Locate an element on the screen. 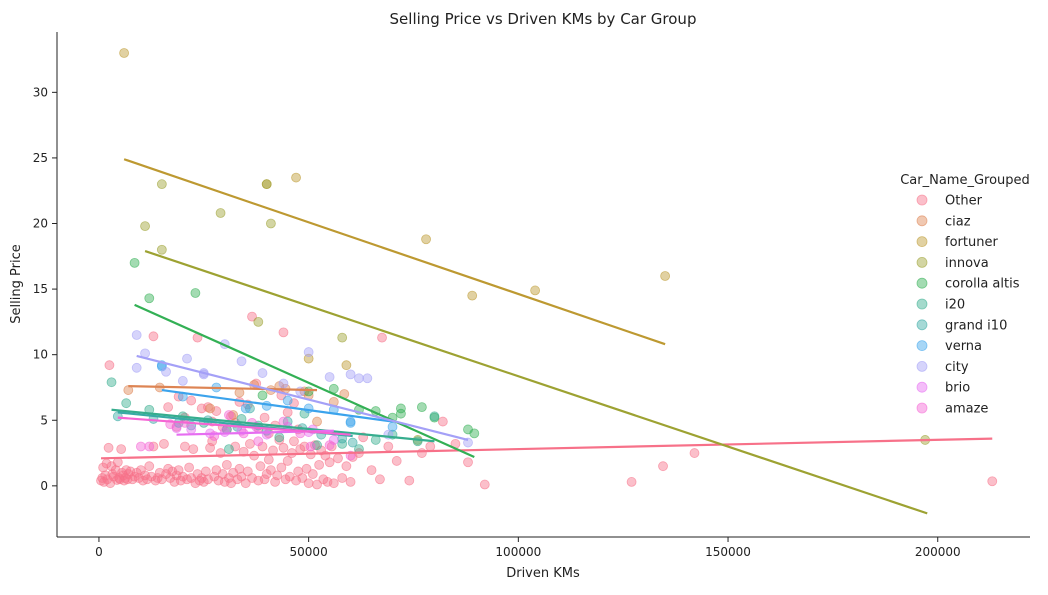 The image size is (1048, 595). series-i20 is located at coordinates (273, 416).